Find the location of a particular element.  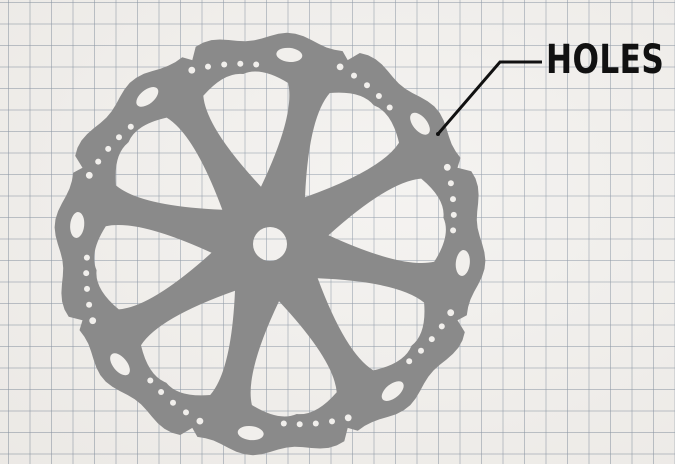

holes-callout is located at coordinates (489, 98).